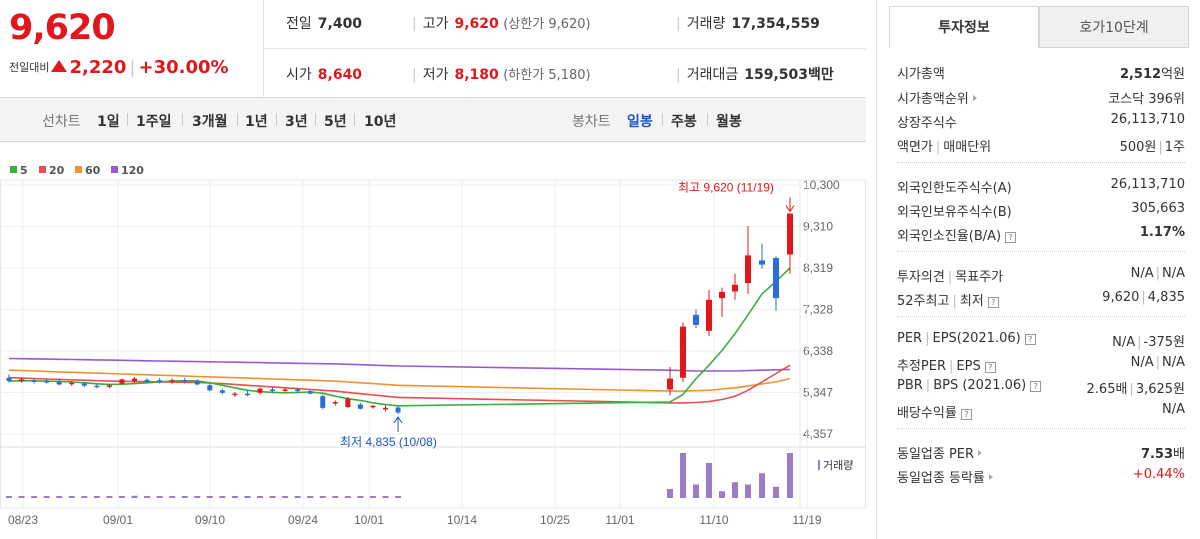 The image size is (1200, 539). What do you see at coordinates (1041, 477) in the screenshot?
I see `info-row: 동일업종 등락률 +0.44%` at bounding box center [1041, 477].